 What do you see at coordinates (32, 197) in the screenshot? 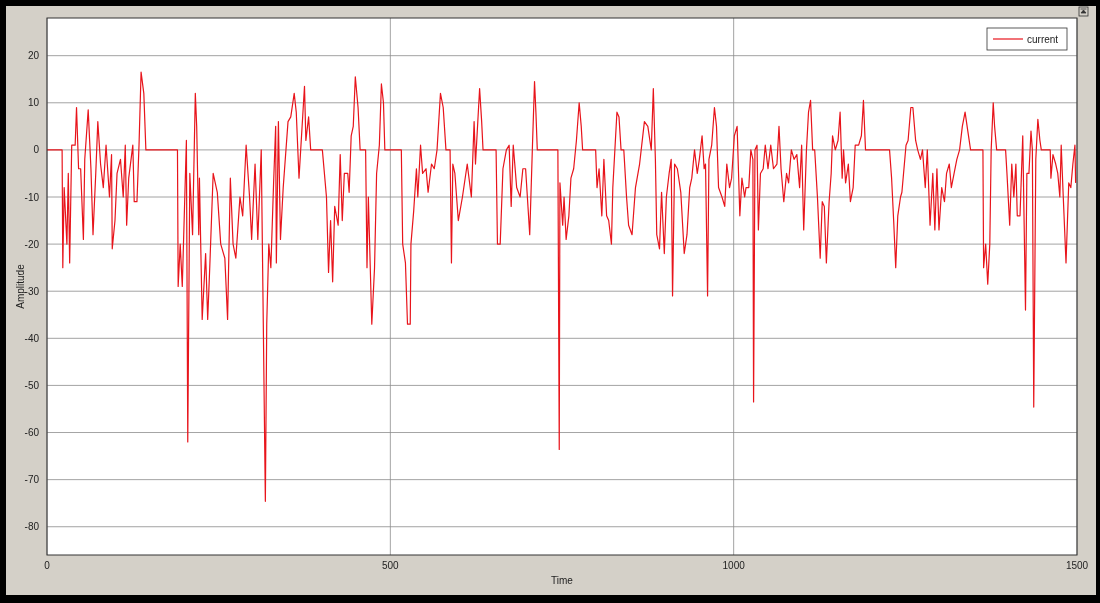
I see `y-tick-label: -10` at bounding box center [32, 197].